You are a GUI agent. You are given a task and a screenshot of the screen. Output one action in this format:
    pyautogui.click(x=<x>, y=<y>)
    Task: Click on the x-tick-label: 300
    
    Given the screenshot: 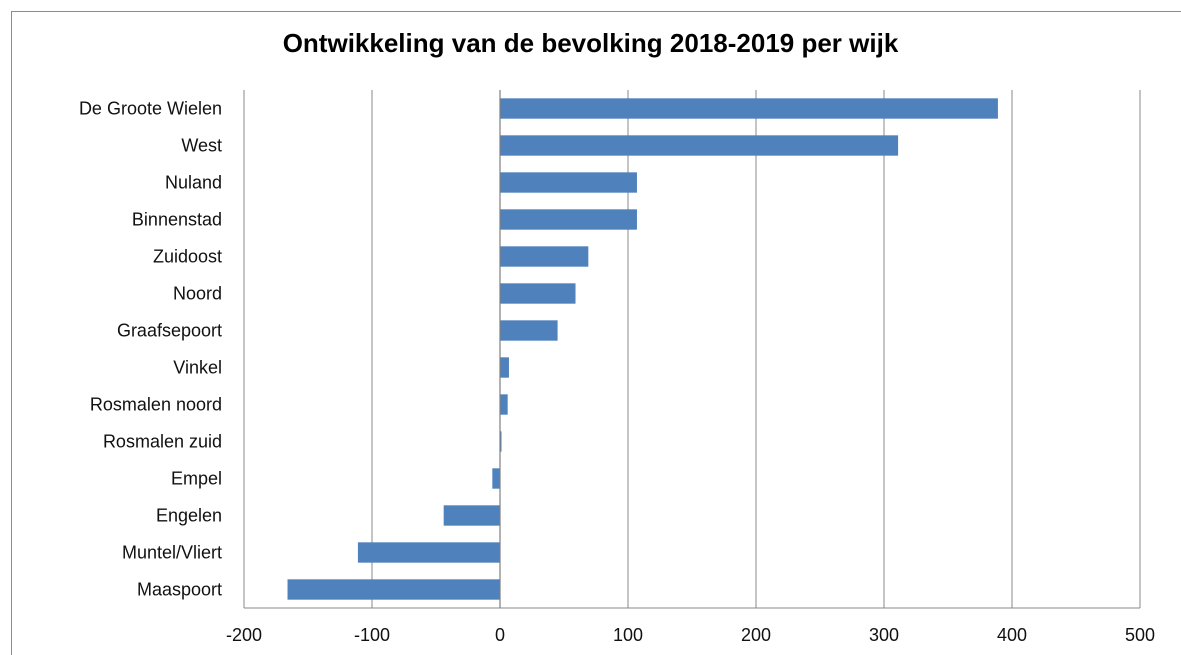 What is the action you would take?
    pyautogui.click(x=884, y=635)
    